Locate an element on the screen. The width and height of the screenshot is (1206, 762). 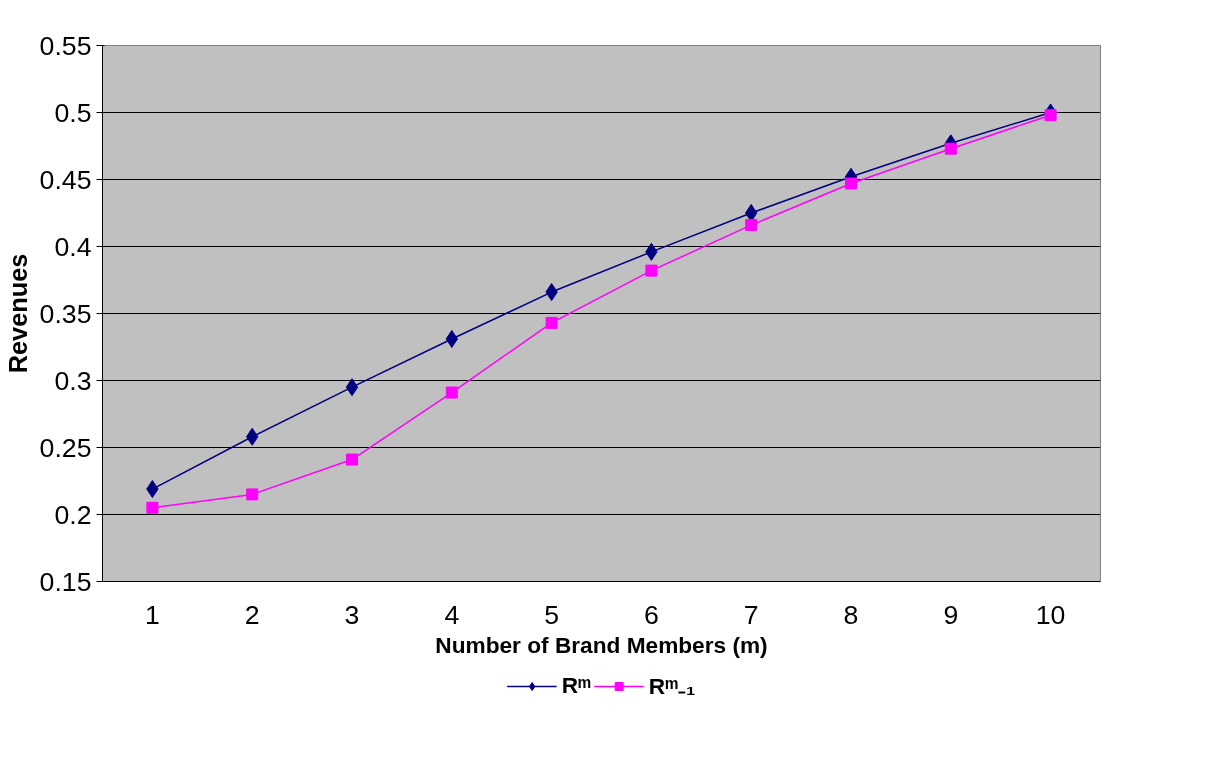
x-tick-label: 10 is located at coordinates (1050, 614).